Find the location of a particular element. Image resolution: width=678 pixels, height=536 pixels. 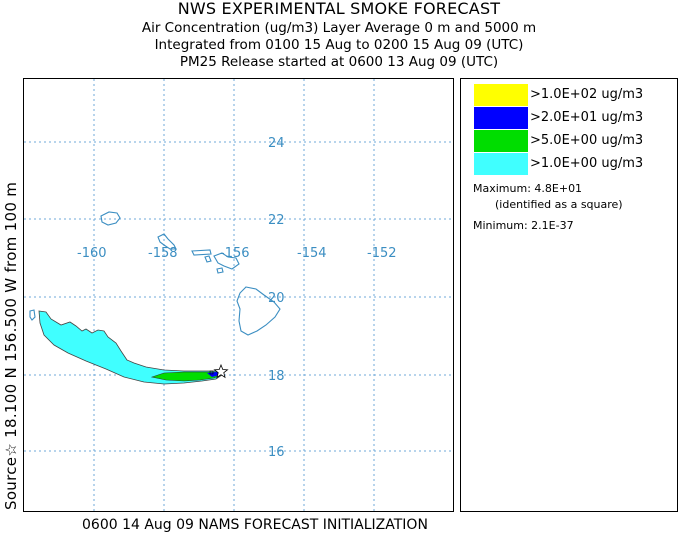

legend-item: >1.0E+00 ug/m3 is located at coordinates (574, 164).